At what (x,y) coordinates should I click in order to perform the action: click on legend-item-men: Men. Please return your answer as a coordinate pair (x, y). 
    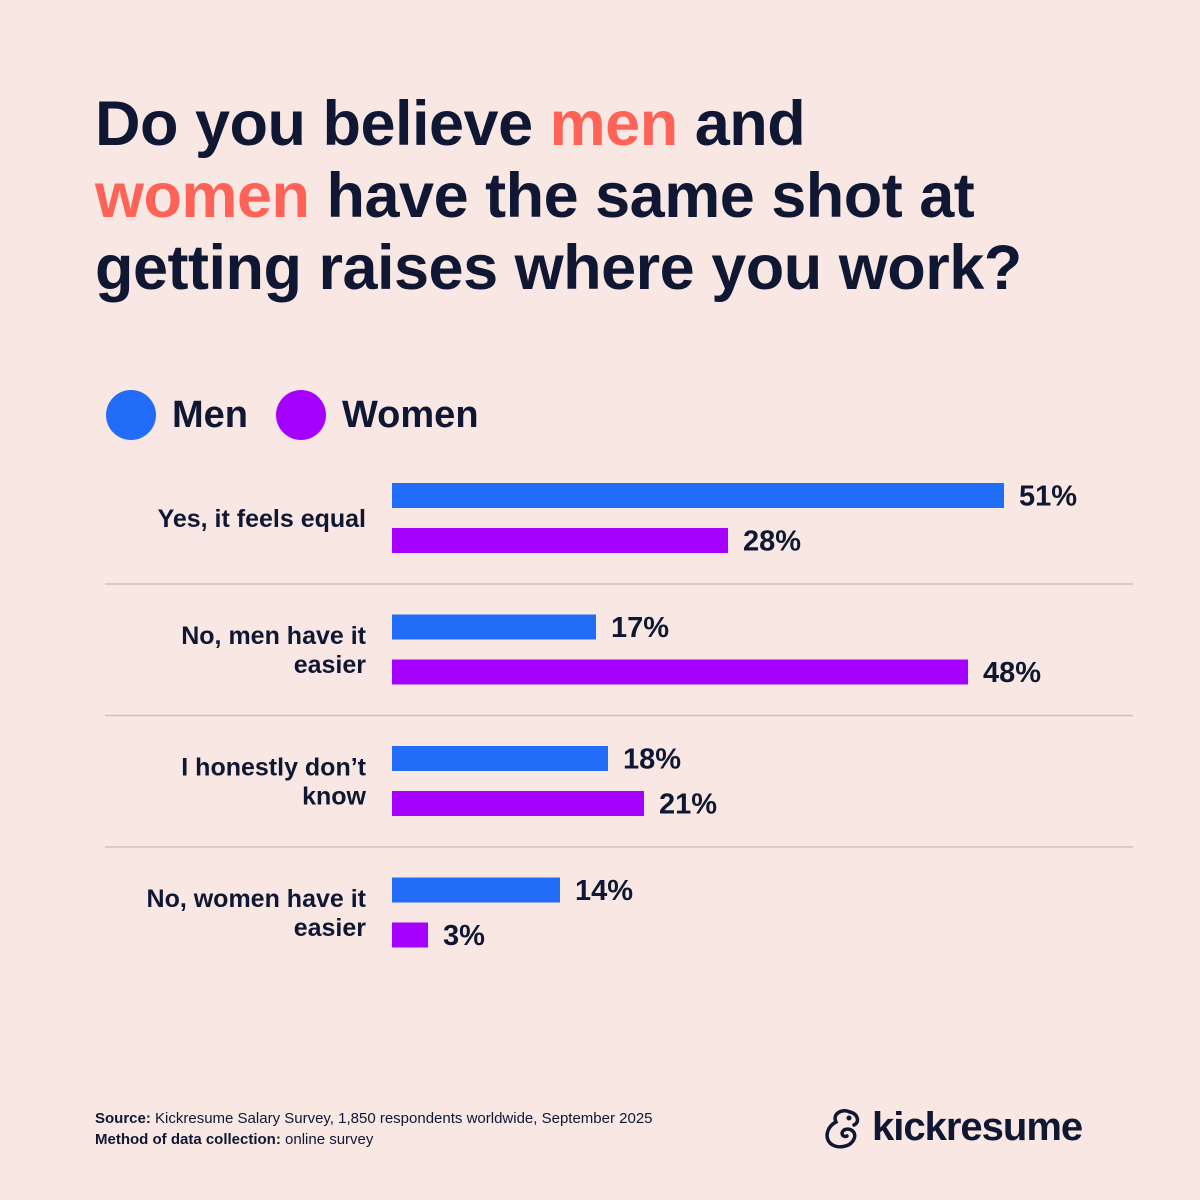
    Looking at the image, I should click on (177, 415).